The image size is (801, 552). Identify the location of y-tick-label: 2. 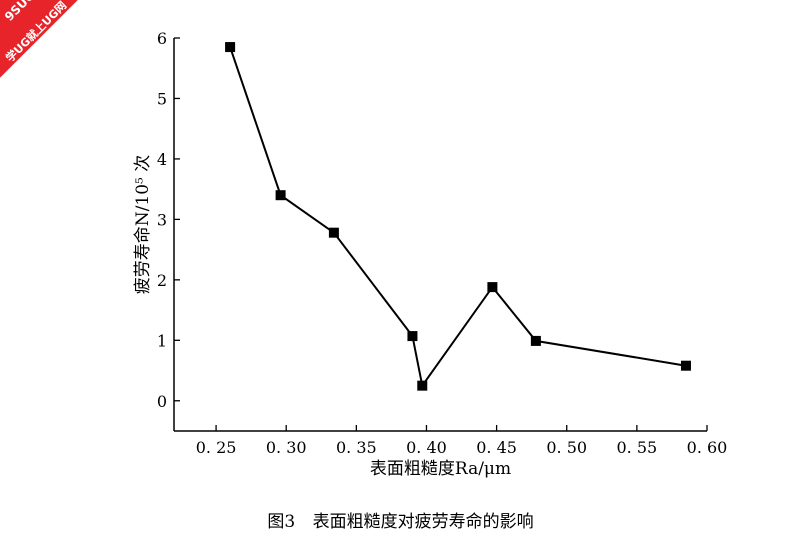
(162, 280).